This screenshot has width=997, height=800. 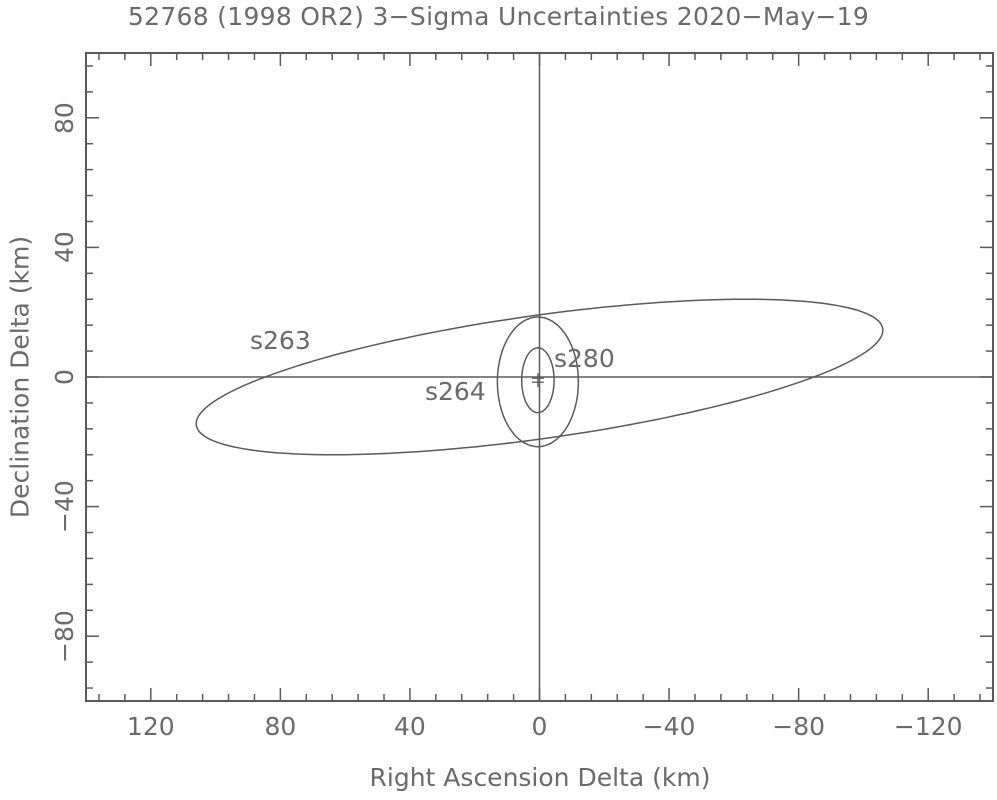 What do you see at coordinates (410, 726) in the screenshot?
I see `x-tick-label: 40` at bounding box center [410, 726].